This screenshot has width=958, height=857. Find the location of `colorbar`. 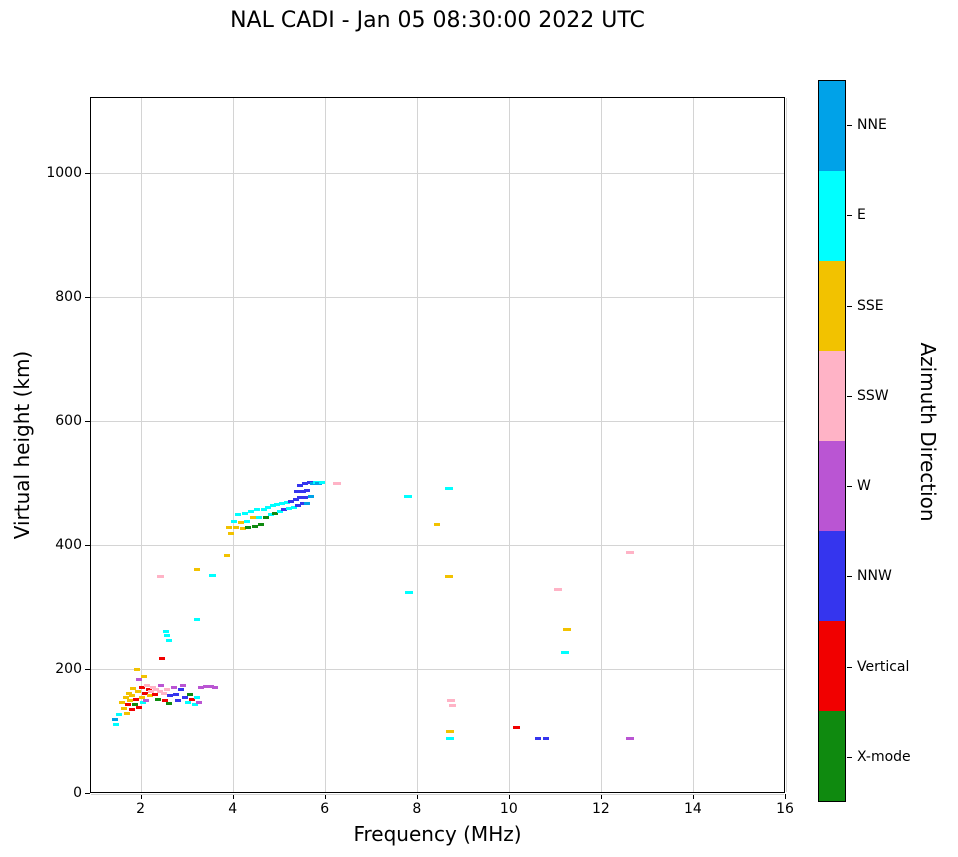

colorbar is located at coordinates (832, 441).